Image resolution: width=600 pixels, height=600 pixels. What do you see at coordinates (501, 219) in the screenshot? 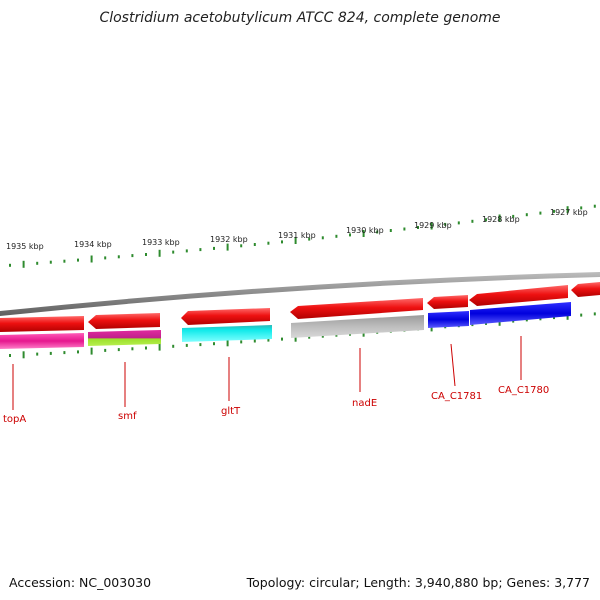
I see `kbp-label: 1928 kbp` at bounding box center [501, 219].